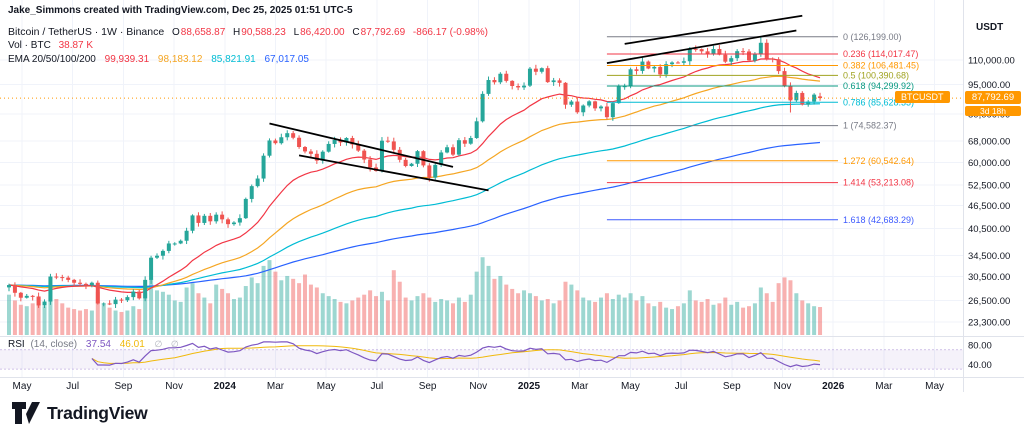 Image resolution: width=1024 pixels, height=438 pixels. I want to click on price-axis, so click(993, 196).